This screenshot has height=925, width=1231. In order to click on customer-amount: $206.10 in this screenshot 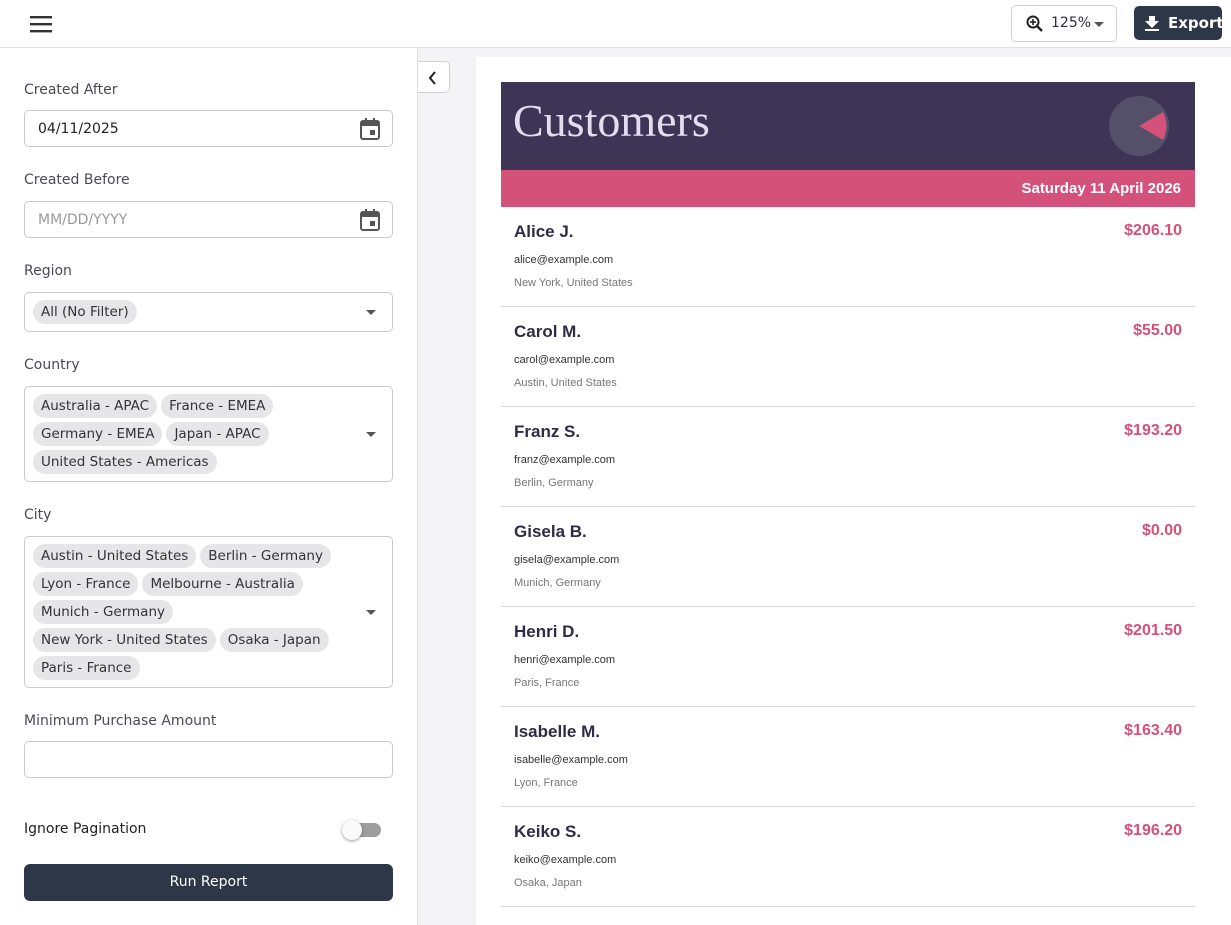, I will do `click(1153, 230)`.